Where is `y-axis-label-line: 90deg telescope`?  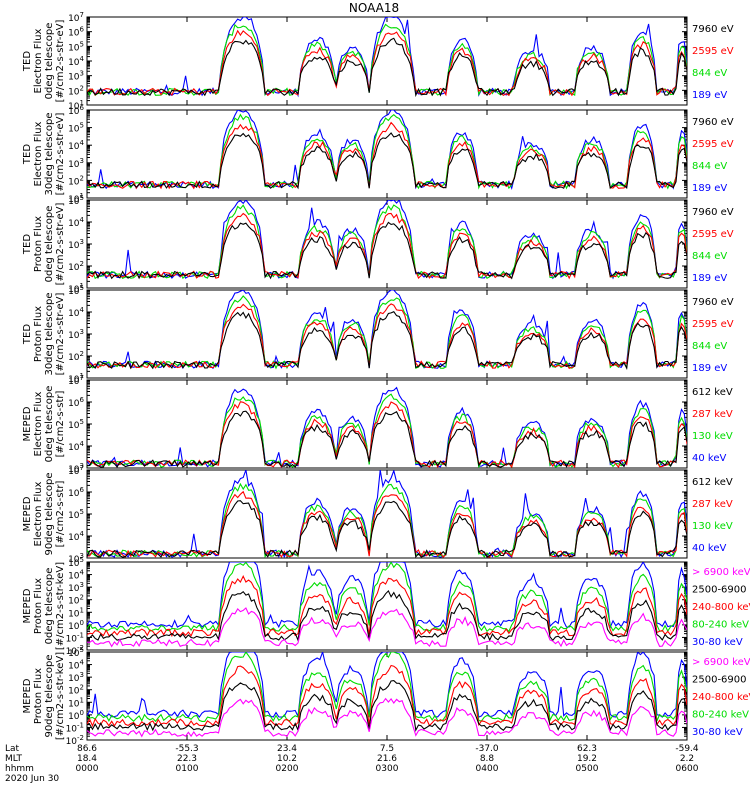 y-axis-label-line: 90deg telescope is located at coordinates (49, 695).